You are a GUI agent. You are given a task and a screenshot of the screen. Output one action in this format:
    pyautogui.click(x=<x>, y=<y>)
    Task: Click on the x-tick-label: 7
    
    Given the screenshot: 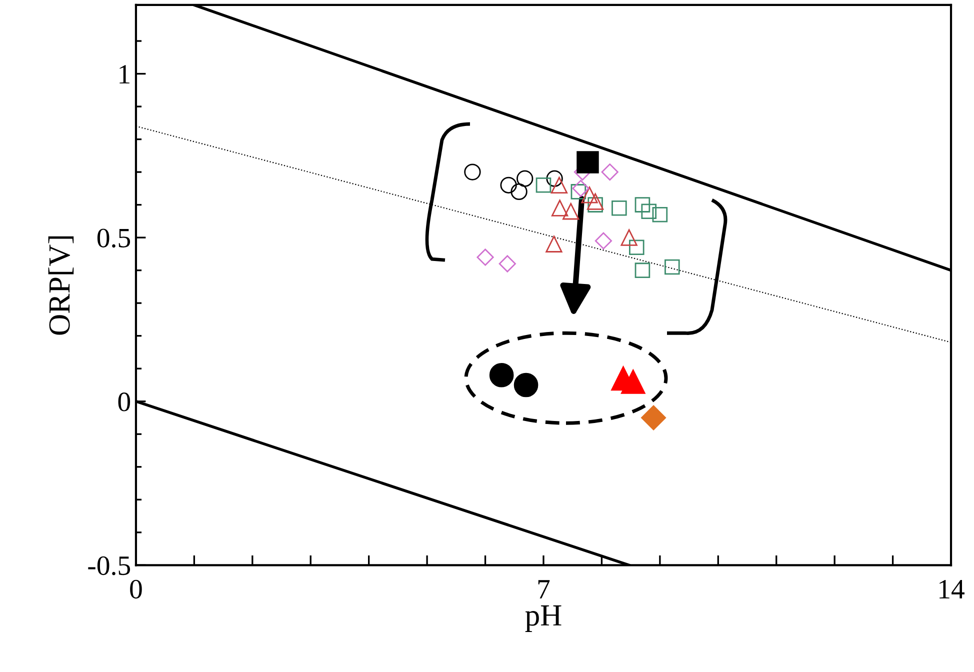 What is the action you would take?
    pyautogui.click(x=544, y=589)
    